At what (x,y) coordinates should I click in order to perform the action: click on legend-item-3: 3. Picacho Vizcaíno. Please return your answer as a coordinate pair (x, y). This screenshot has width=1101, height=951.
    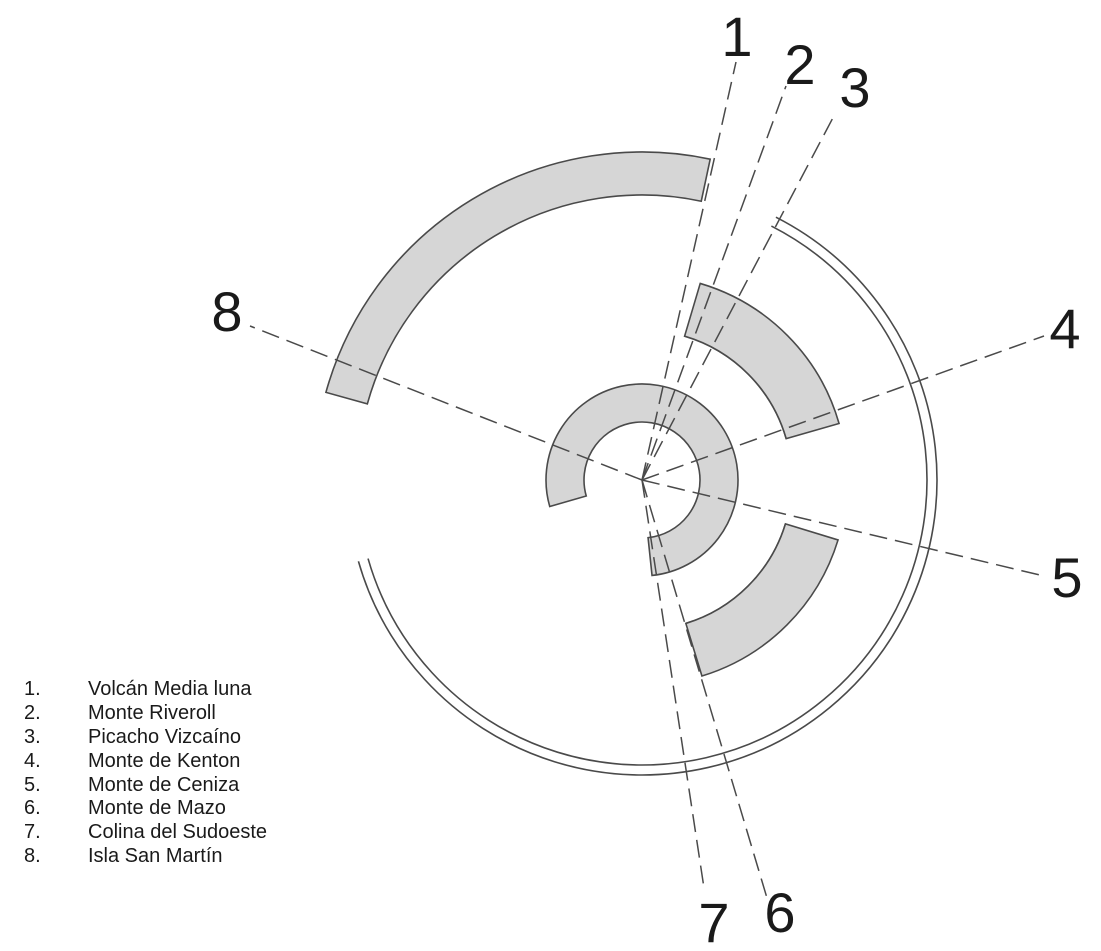
    Looking at the image, I should click on (145, 738).